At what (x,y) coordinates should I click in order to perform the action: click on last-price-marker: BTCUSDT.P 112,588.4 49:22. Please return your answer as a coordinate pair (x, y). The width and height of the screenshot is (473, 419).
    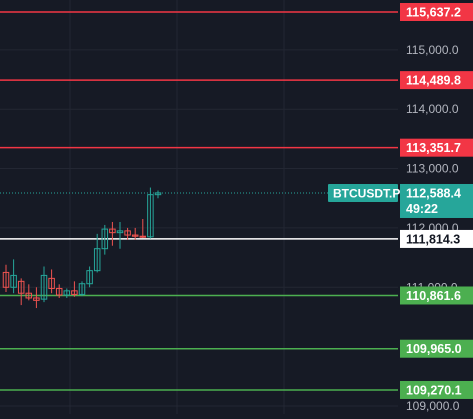
    Looking at the image, I should click on (236, 200).